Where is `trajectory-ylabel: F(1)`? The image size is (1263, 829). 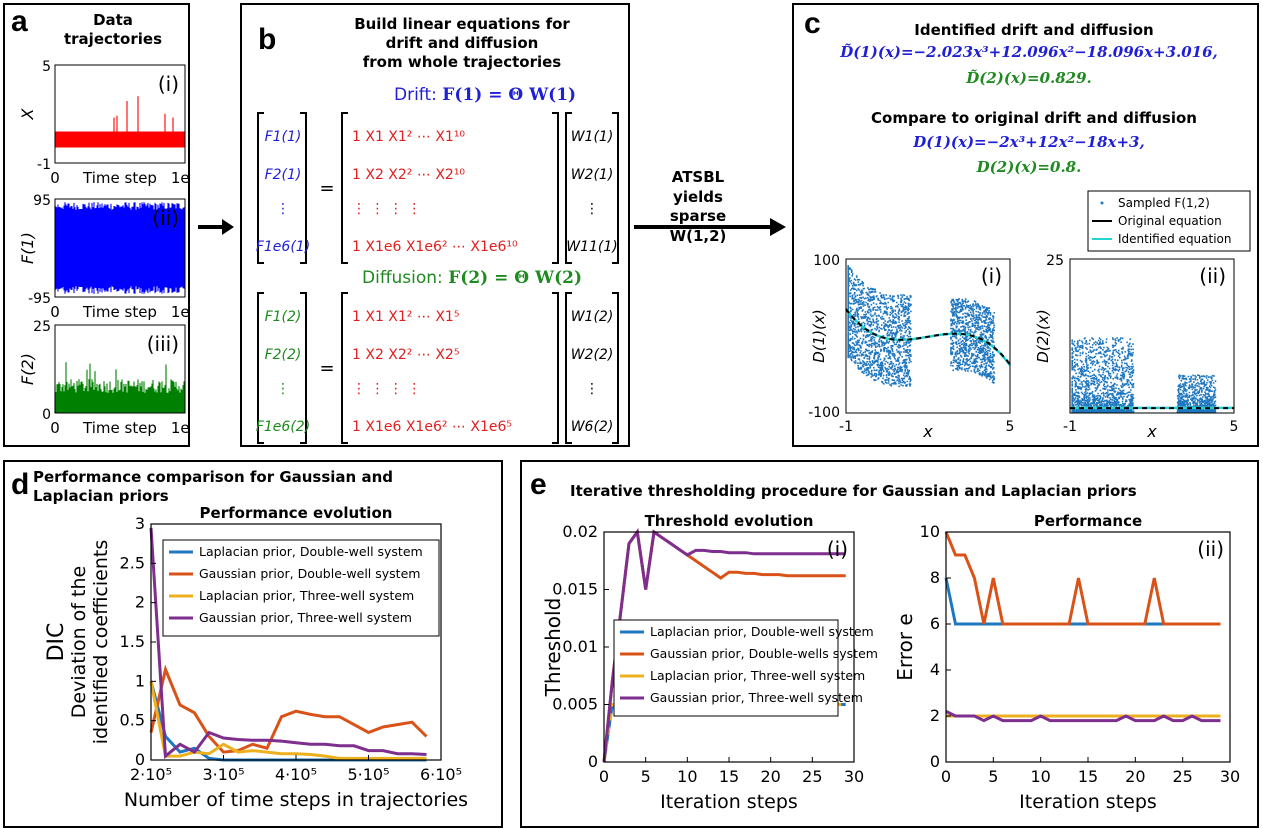
trajectory-ylabel: F(1) is located at coordinates (27, 248).